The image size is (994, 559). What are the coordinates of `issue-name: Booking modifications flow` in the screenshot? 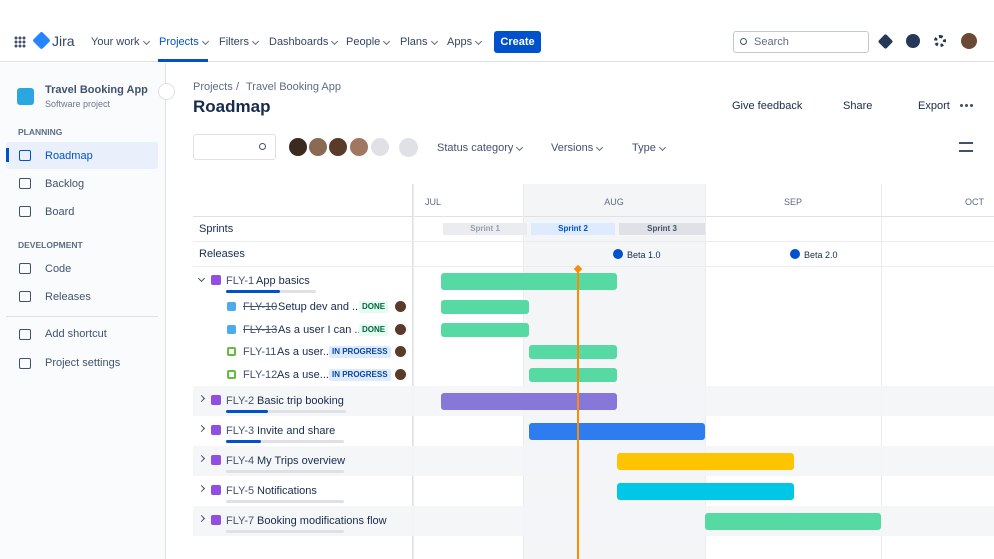 It's located at (322, 521).